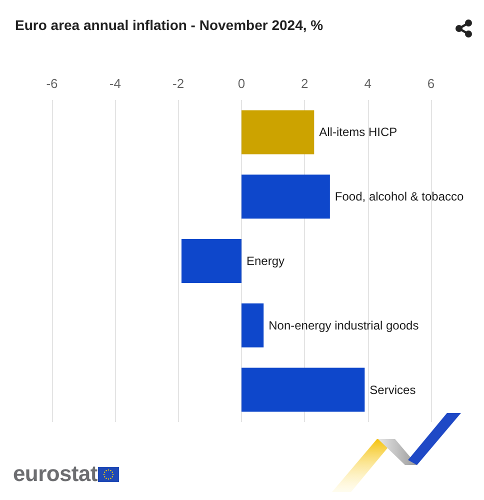 Image resolution: width=484 pixels, height=500 pixels. I want to click on y-tick-label: All-items HICP, so click(358, 132).